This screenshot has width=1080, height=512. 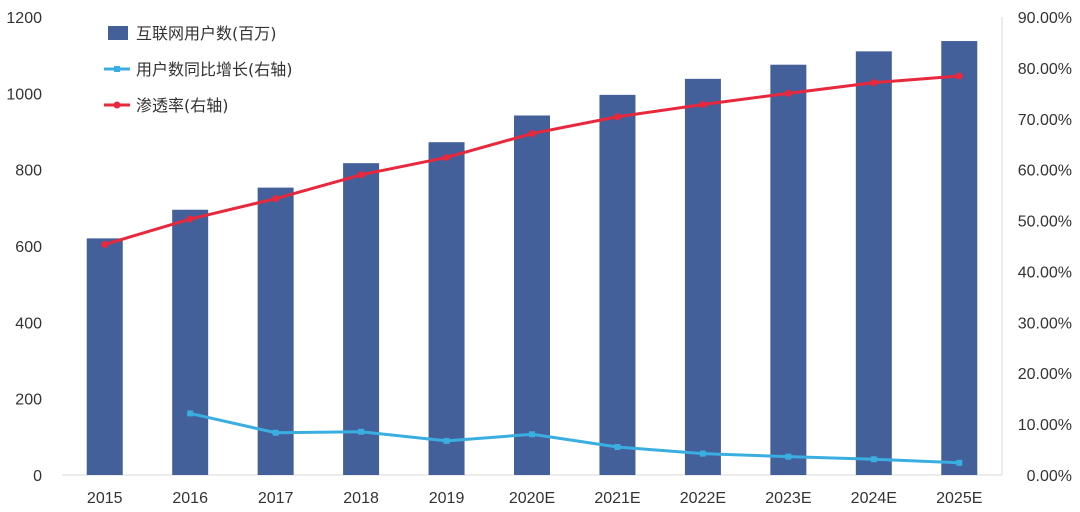 I want to click on x-tick-label: 2022E, so click(x=703, y=498).